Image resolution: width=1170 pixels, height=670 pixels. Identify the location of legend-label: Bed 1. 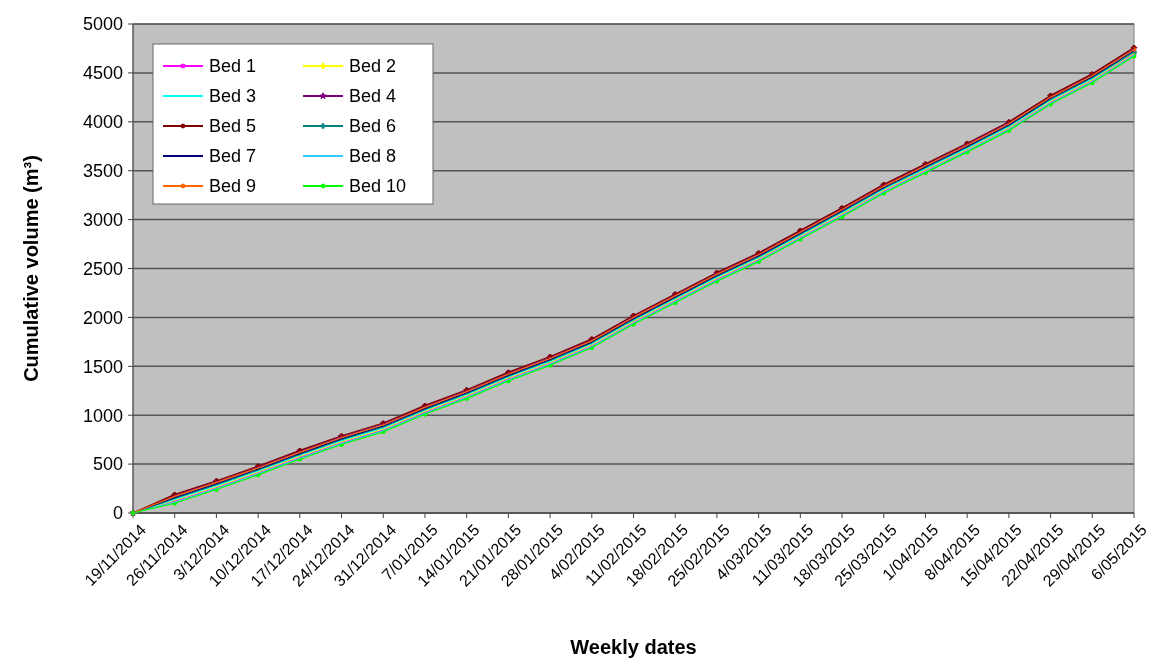
(233, 66).